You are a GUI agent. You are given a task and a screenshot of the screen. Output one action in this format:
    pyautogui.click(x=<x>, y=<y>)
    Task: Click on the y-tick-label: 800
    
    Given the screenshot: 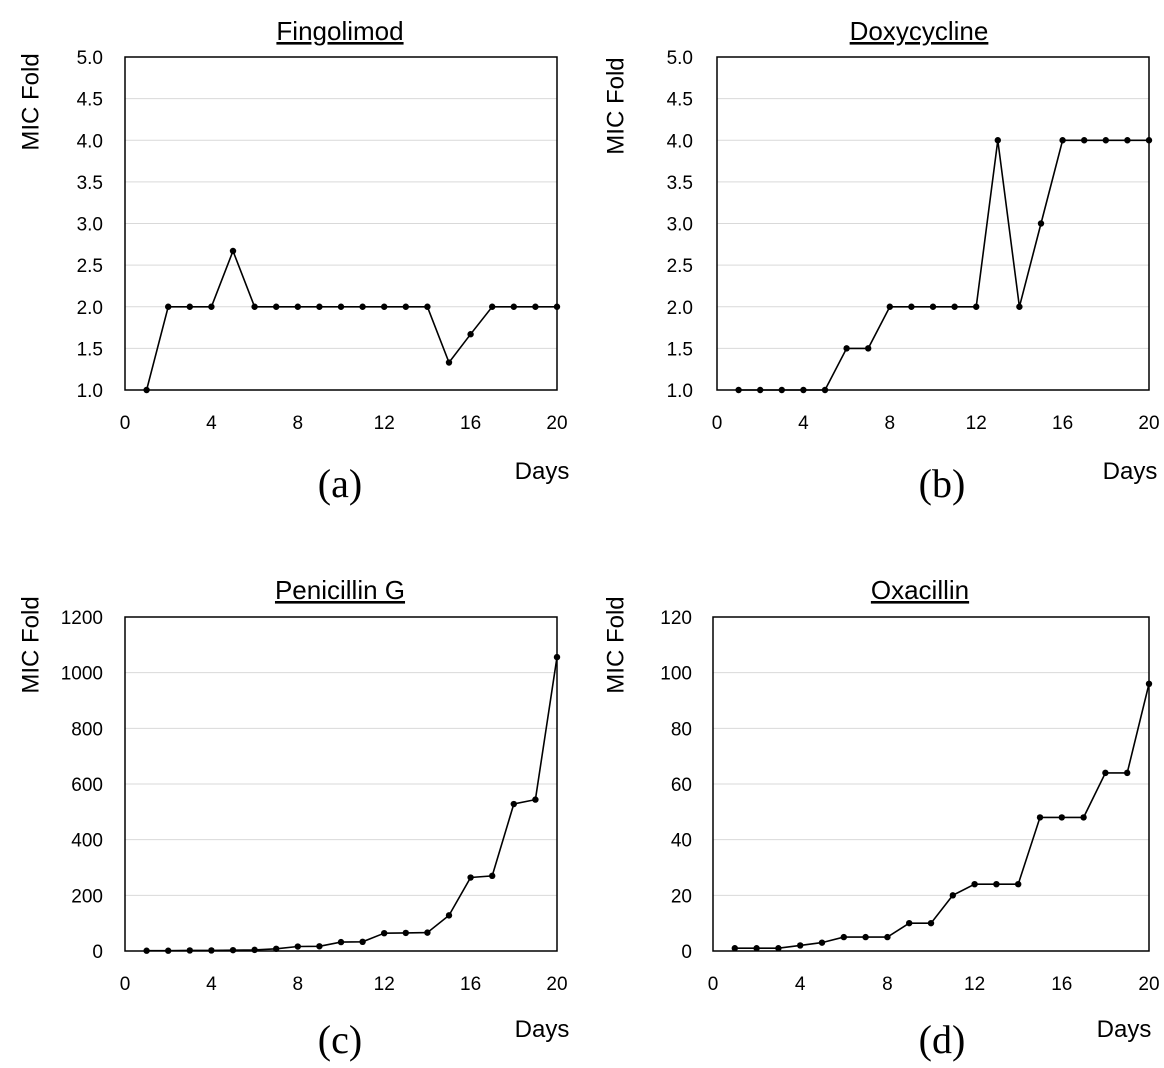 What is the action you would take?
    pyautogui.click(x=87, y=729)
    